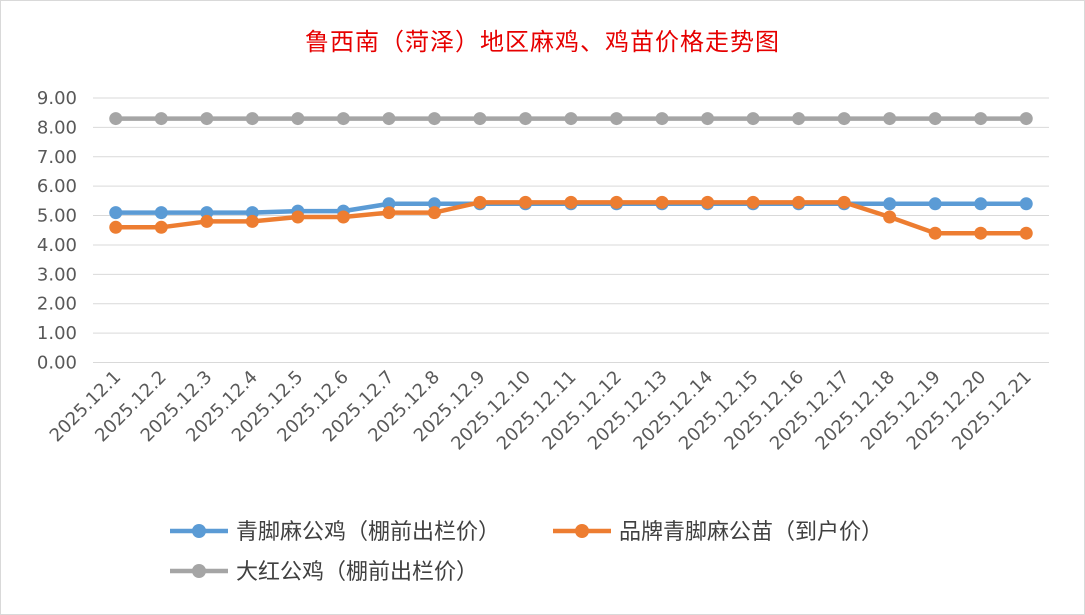  I want to click on y-tick-label: 9.00, so click(57, 98).